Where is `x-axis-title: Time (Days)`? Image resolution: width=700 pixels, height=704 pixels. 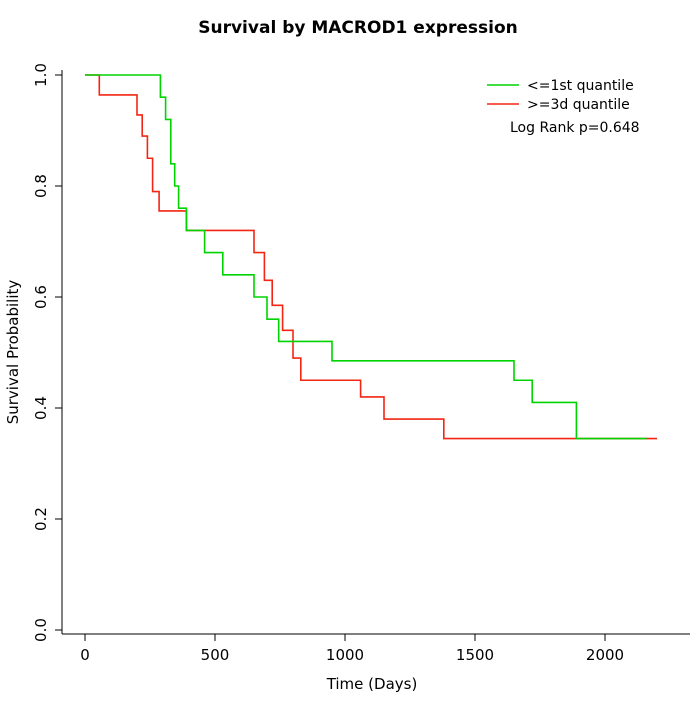
x-axis-title: Time (Days) is located at coordinates (372, 684).